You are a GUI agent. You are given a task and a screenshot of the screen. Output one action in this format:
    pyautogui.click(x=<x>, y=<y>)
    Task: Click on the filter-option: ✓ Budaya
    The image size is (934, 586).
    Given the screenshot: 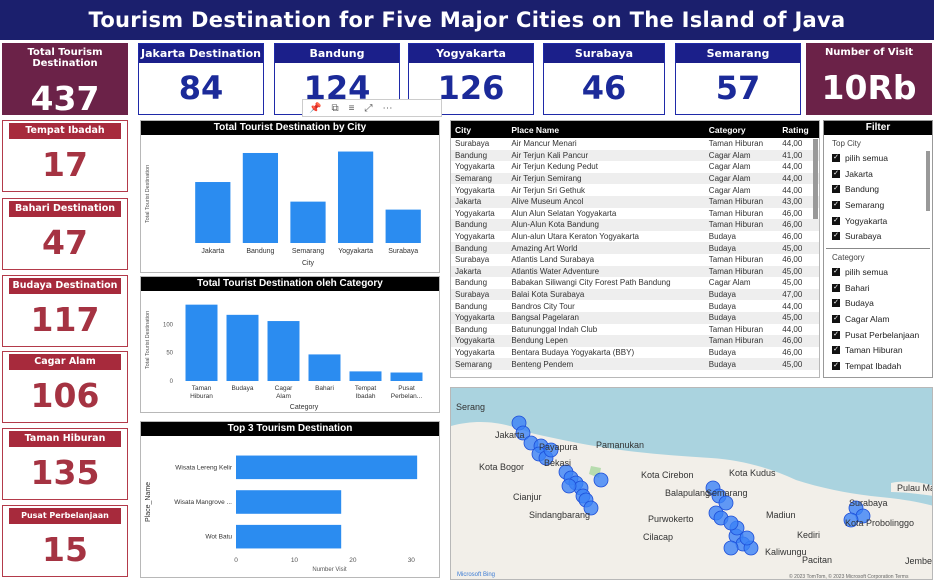 What is the action you would take?
    pyautogui.click(x=882, y=304)
    